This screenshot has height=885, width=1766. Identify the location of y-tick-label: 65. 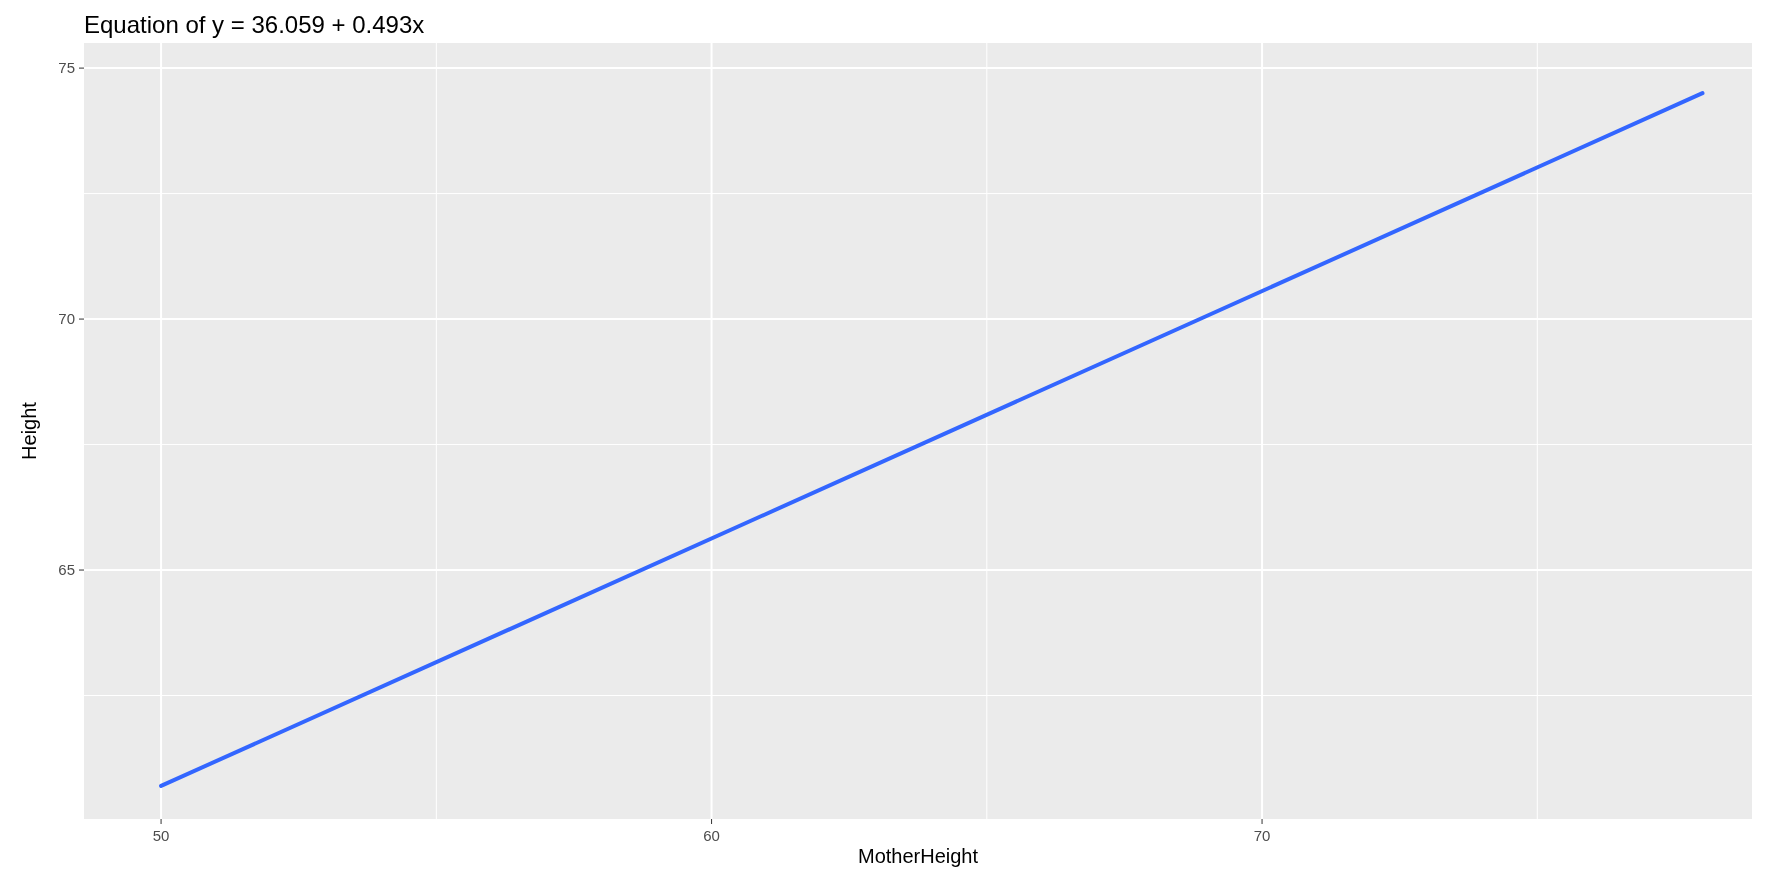
(66, 570).